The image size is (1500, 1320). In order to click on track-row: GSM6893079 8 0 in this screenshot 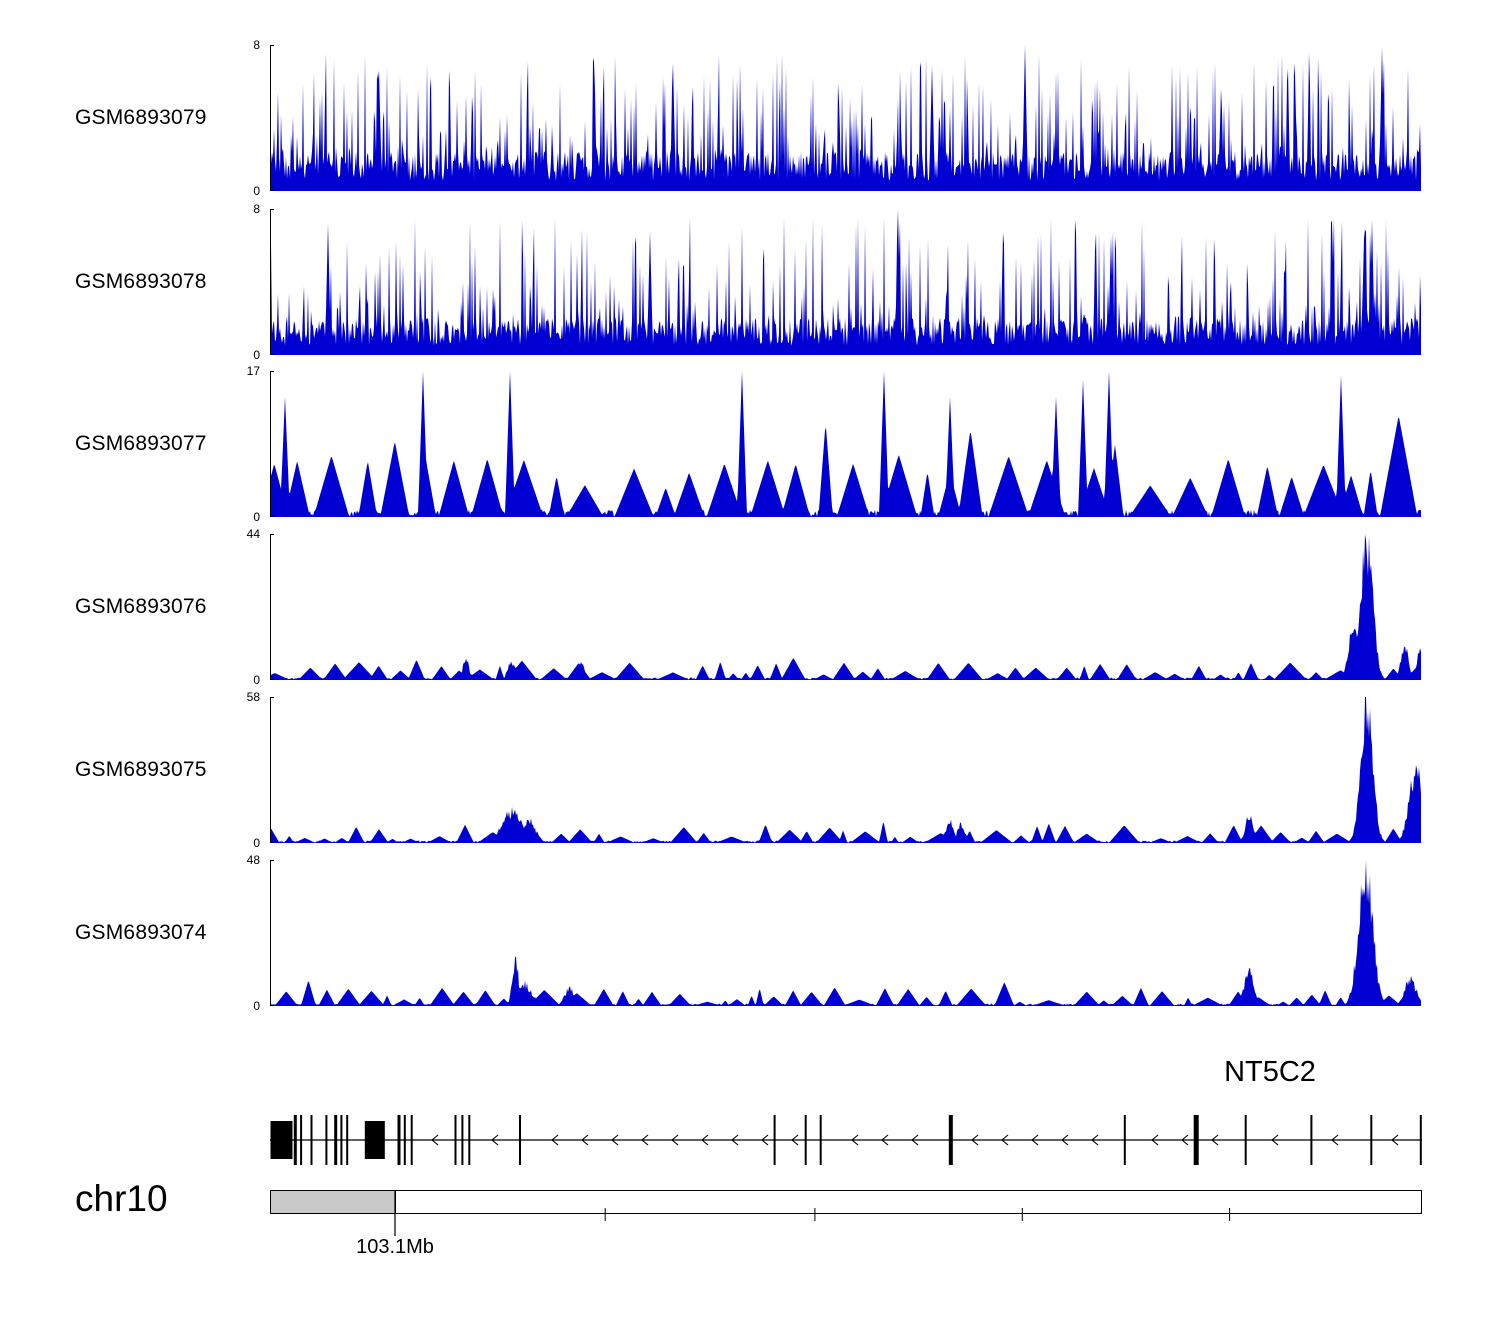, I will do `click(750, 118)`.